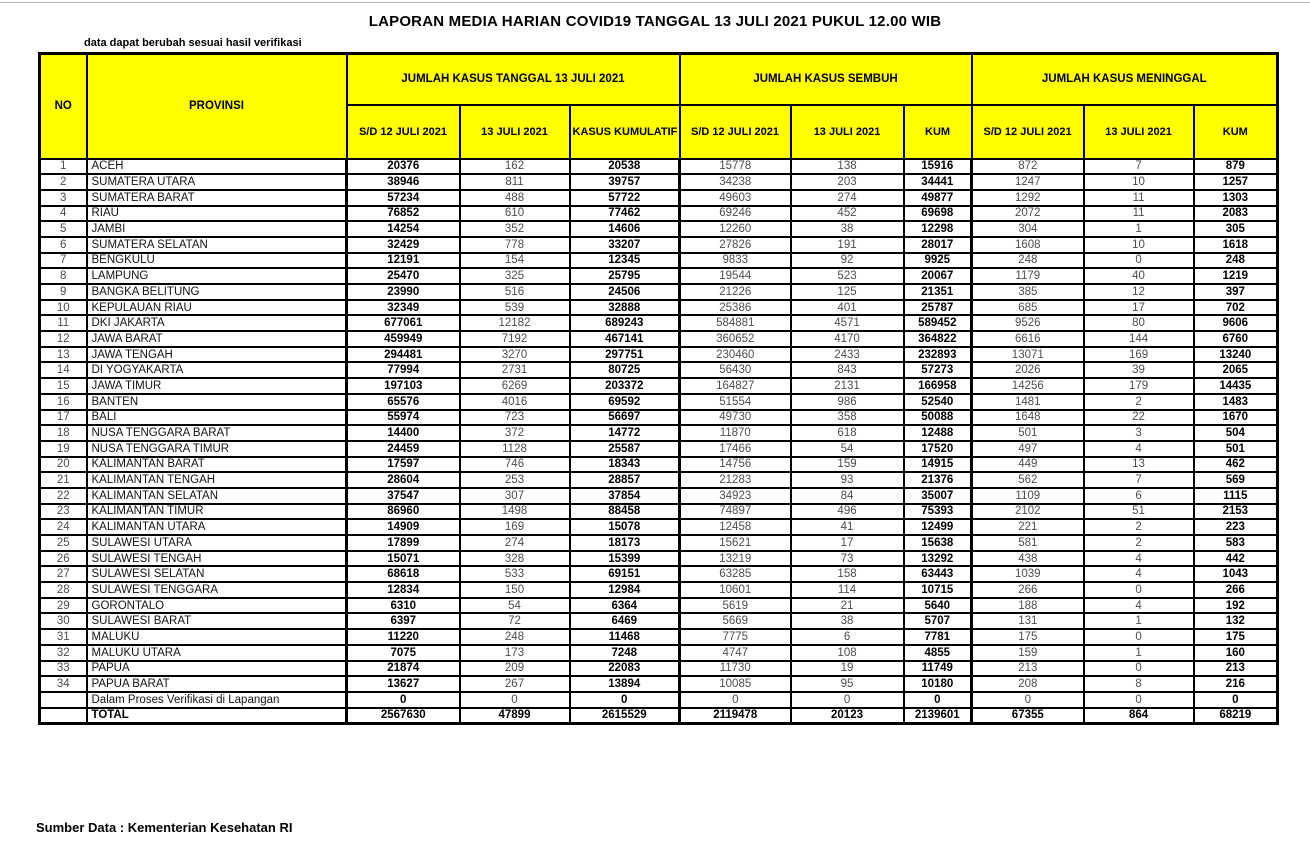  I want to click on cell-no: 6, so click(63, 244).